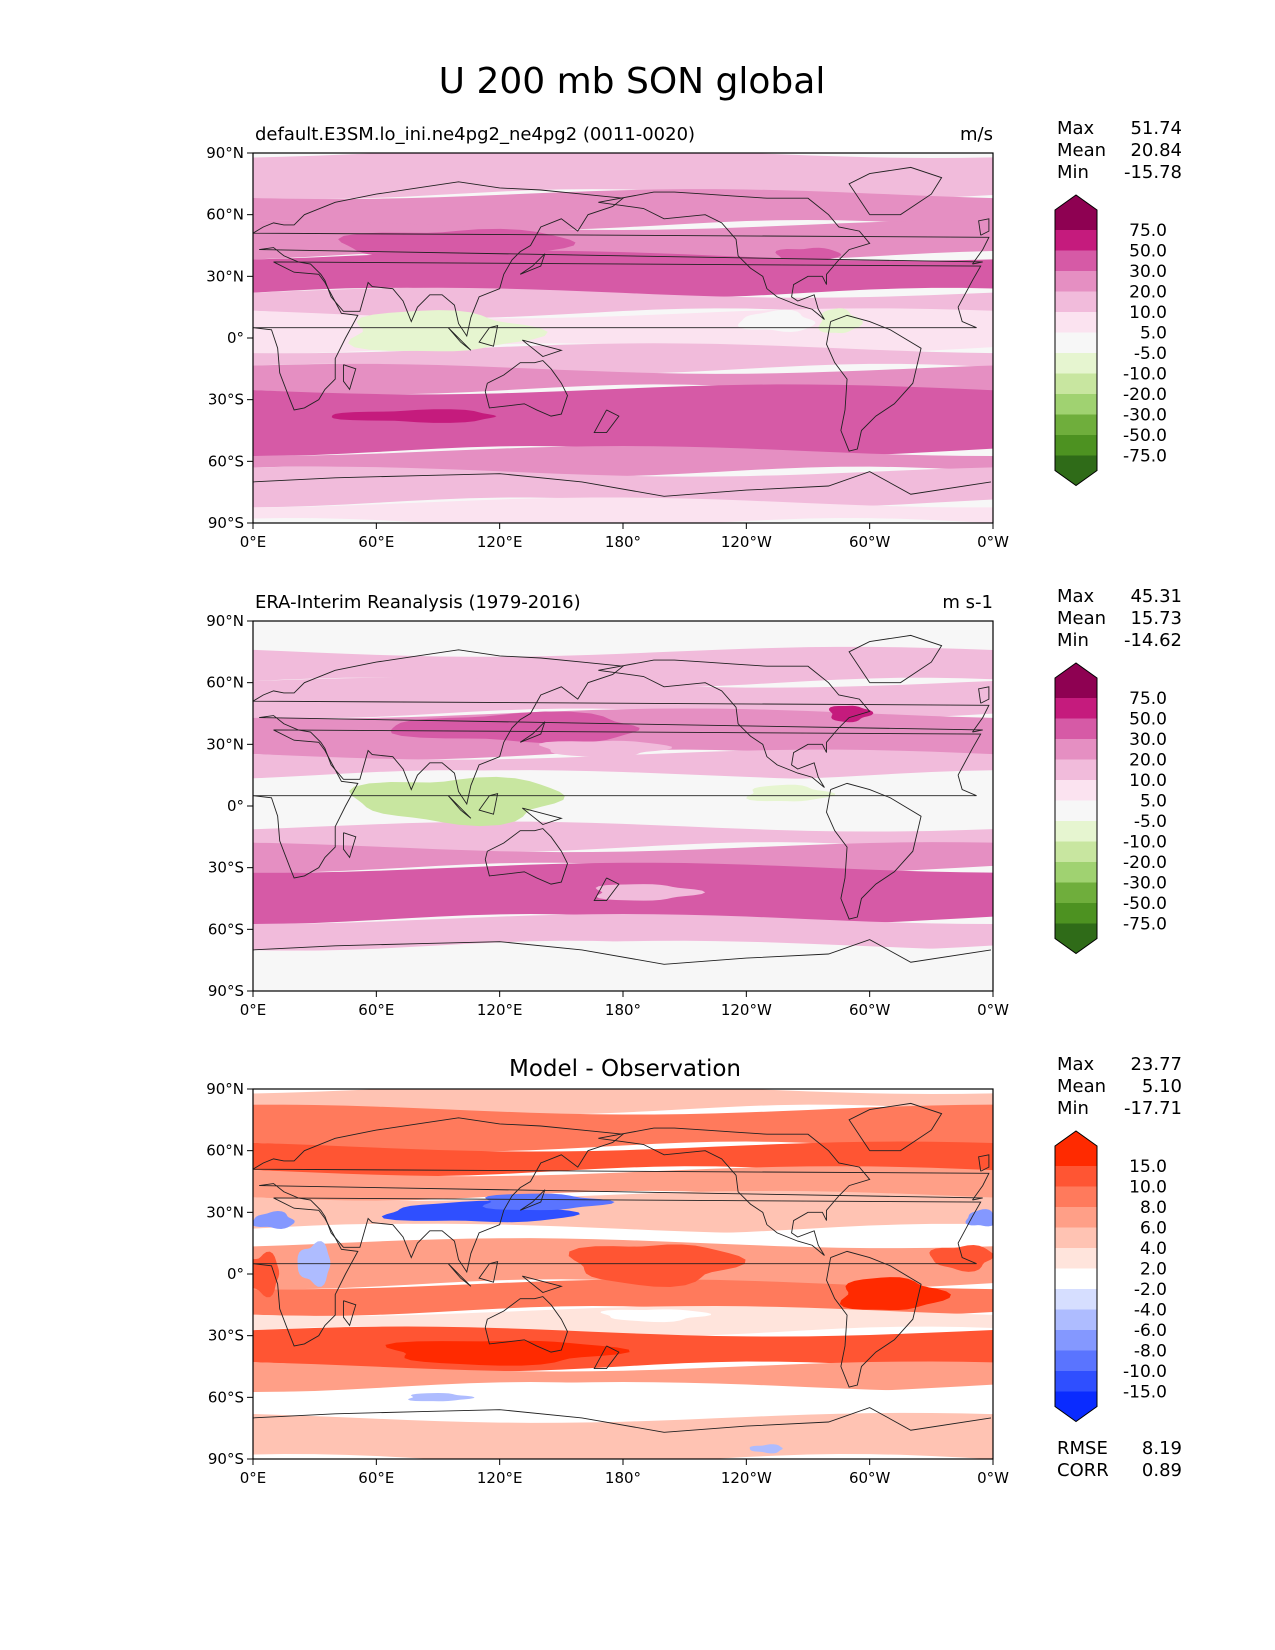  I want to click on x-tick-label: 120°W, so click(746, 1010).